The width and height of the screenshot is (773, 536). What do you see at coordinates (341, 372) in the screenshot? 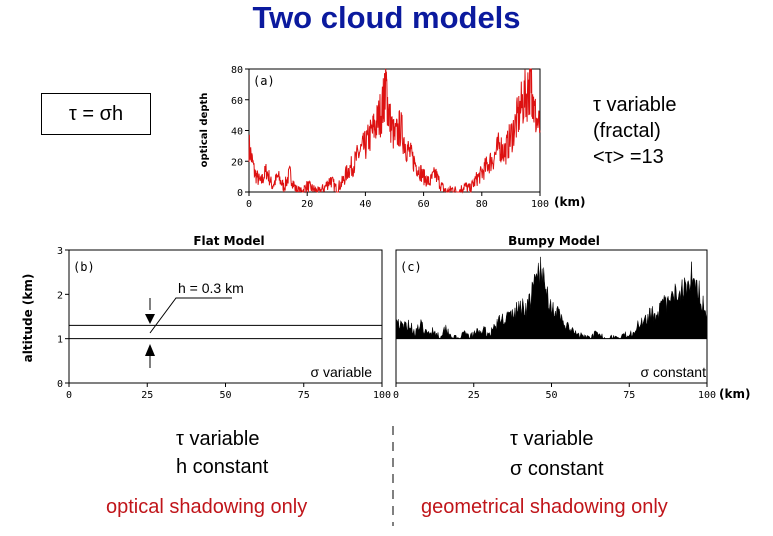
I see `sigma-variable-note: σ variable` at bounding box center [341, 372].